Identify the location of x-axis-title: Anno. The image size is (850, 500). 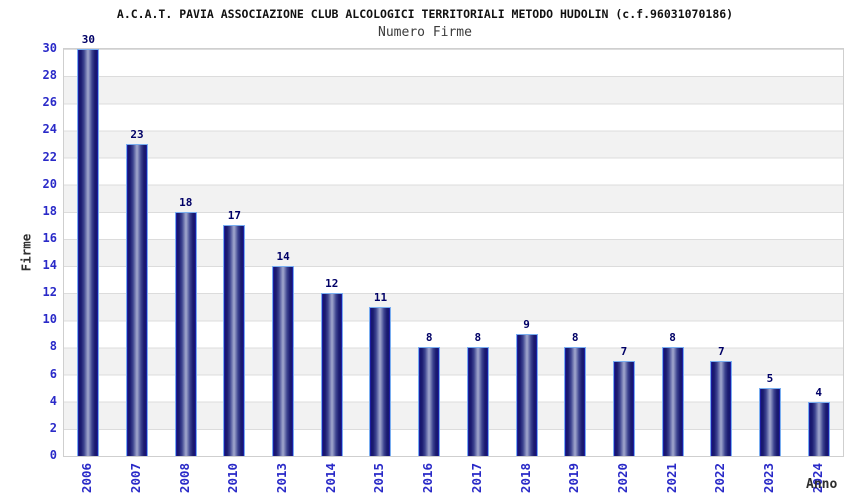
(822, 484).